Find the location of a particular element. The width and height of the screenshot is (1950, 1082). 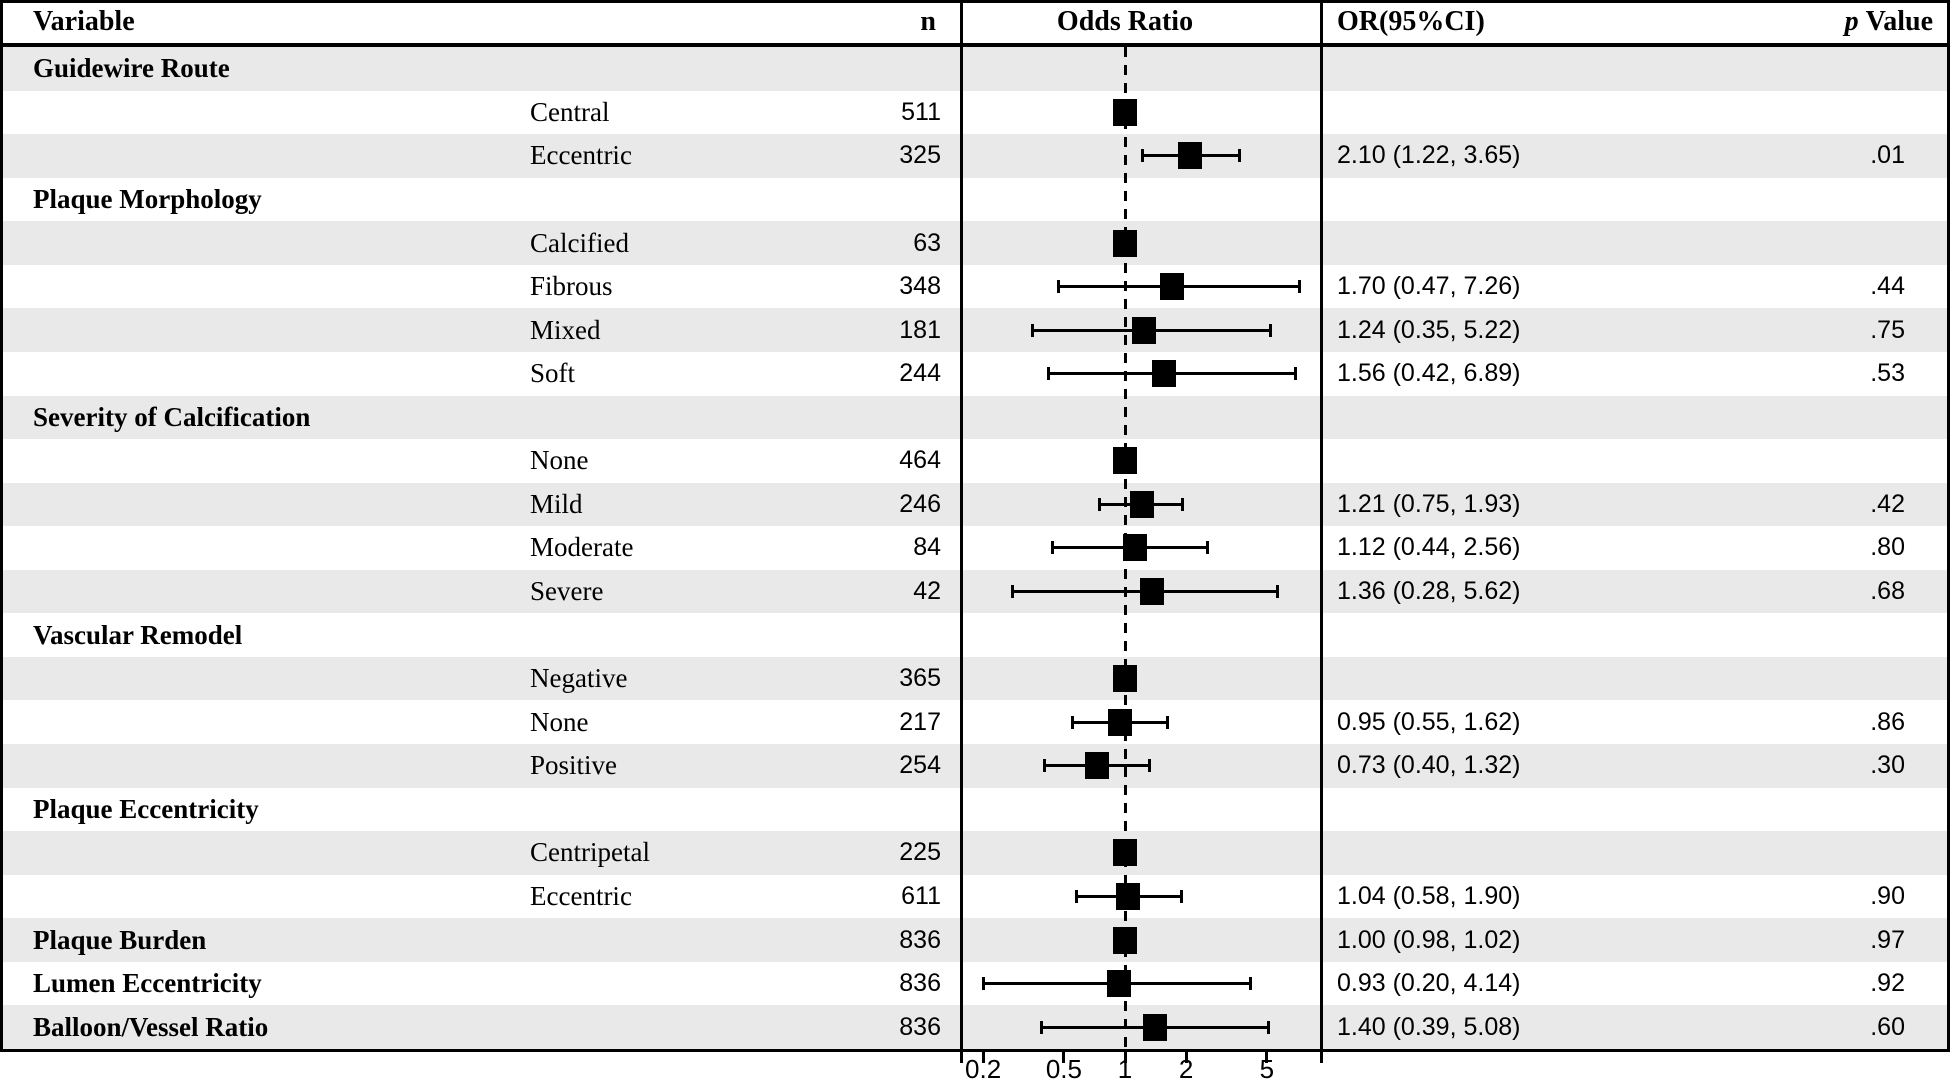

table-row: Mixed 181 1.24 (0.35, 5.22) .75 is located at coordinates (975, 330).